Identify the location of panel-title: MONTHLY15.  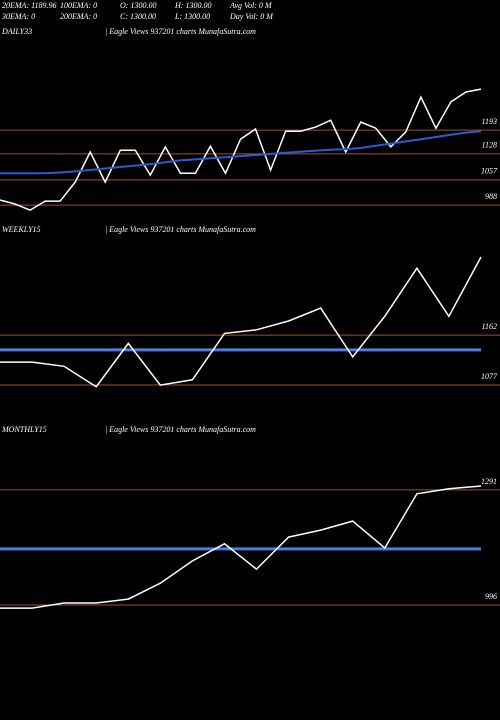
(24, 429).